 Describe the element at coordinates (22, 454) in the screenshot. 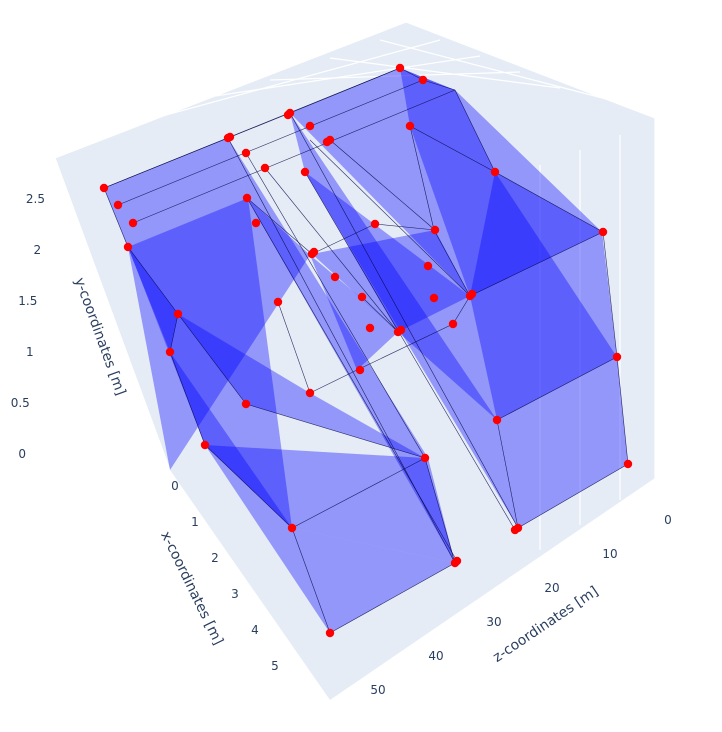

I see `y-tick-label: 0` at that location.